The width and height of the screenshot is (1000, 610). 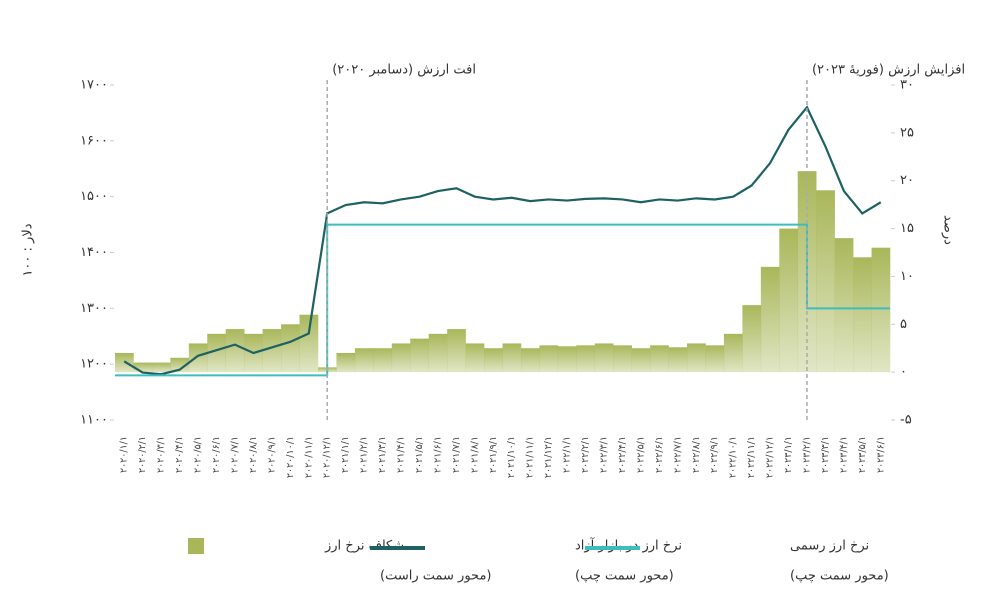 I want to click on x-tick-label: ۲۰۲۲/۱۰/۱, so click(x=733, y=457).